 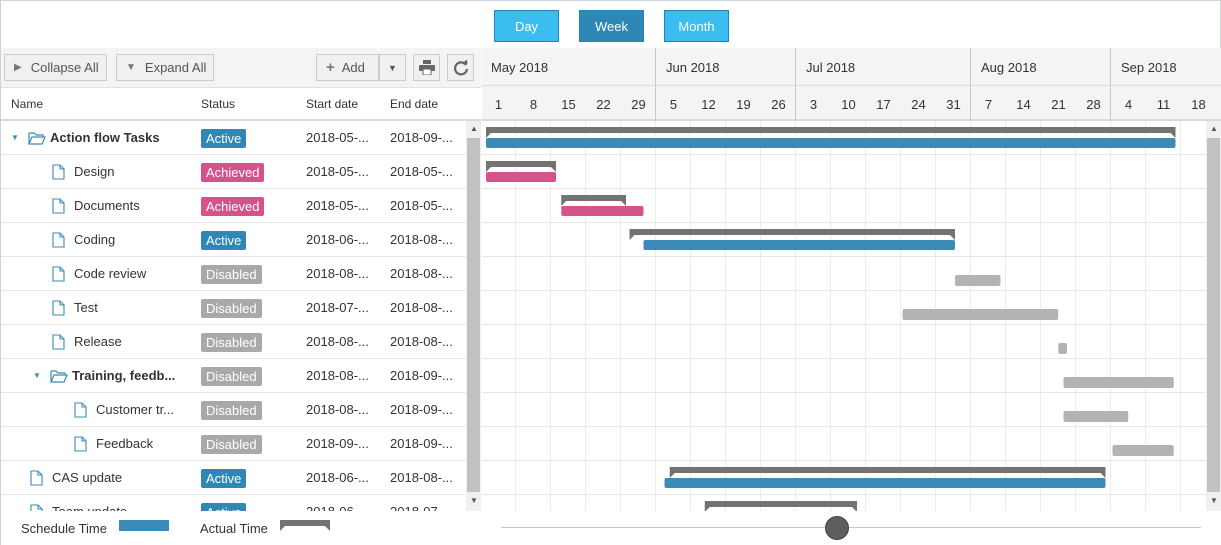 What do you see at coordinates (831, 67) in the screenshot?
I see `month-label: Jul 2018` at bounding box center [831, 67].